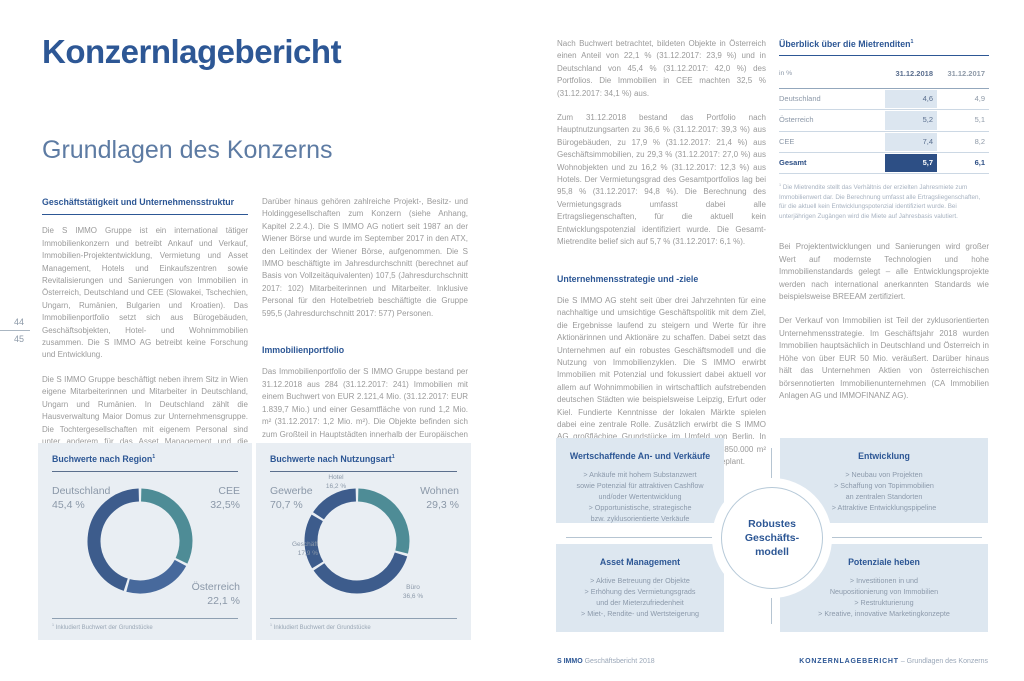 Image resolution: width=1024 pixels, height=681 pixels. What do you see at coordinates (140, 541) in the screenshot?
I see `donut-chart-region` at bounding box center [140, 541].